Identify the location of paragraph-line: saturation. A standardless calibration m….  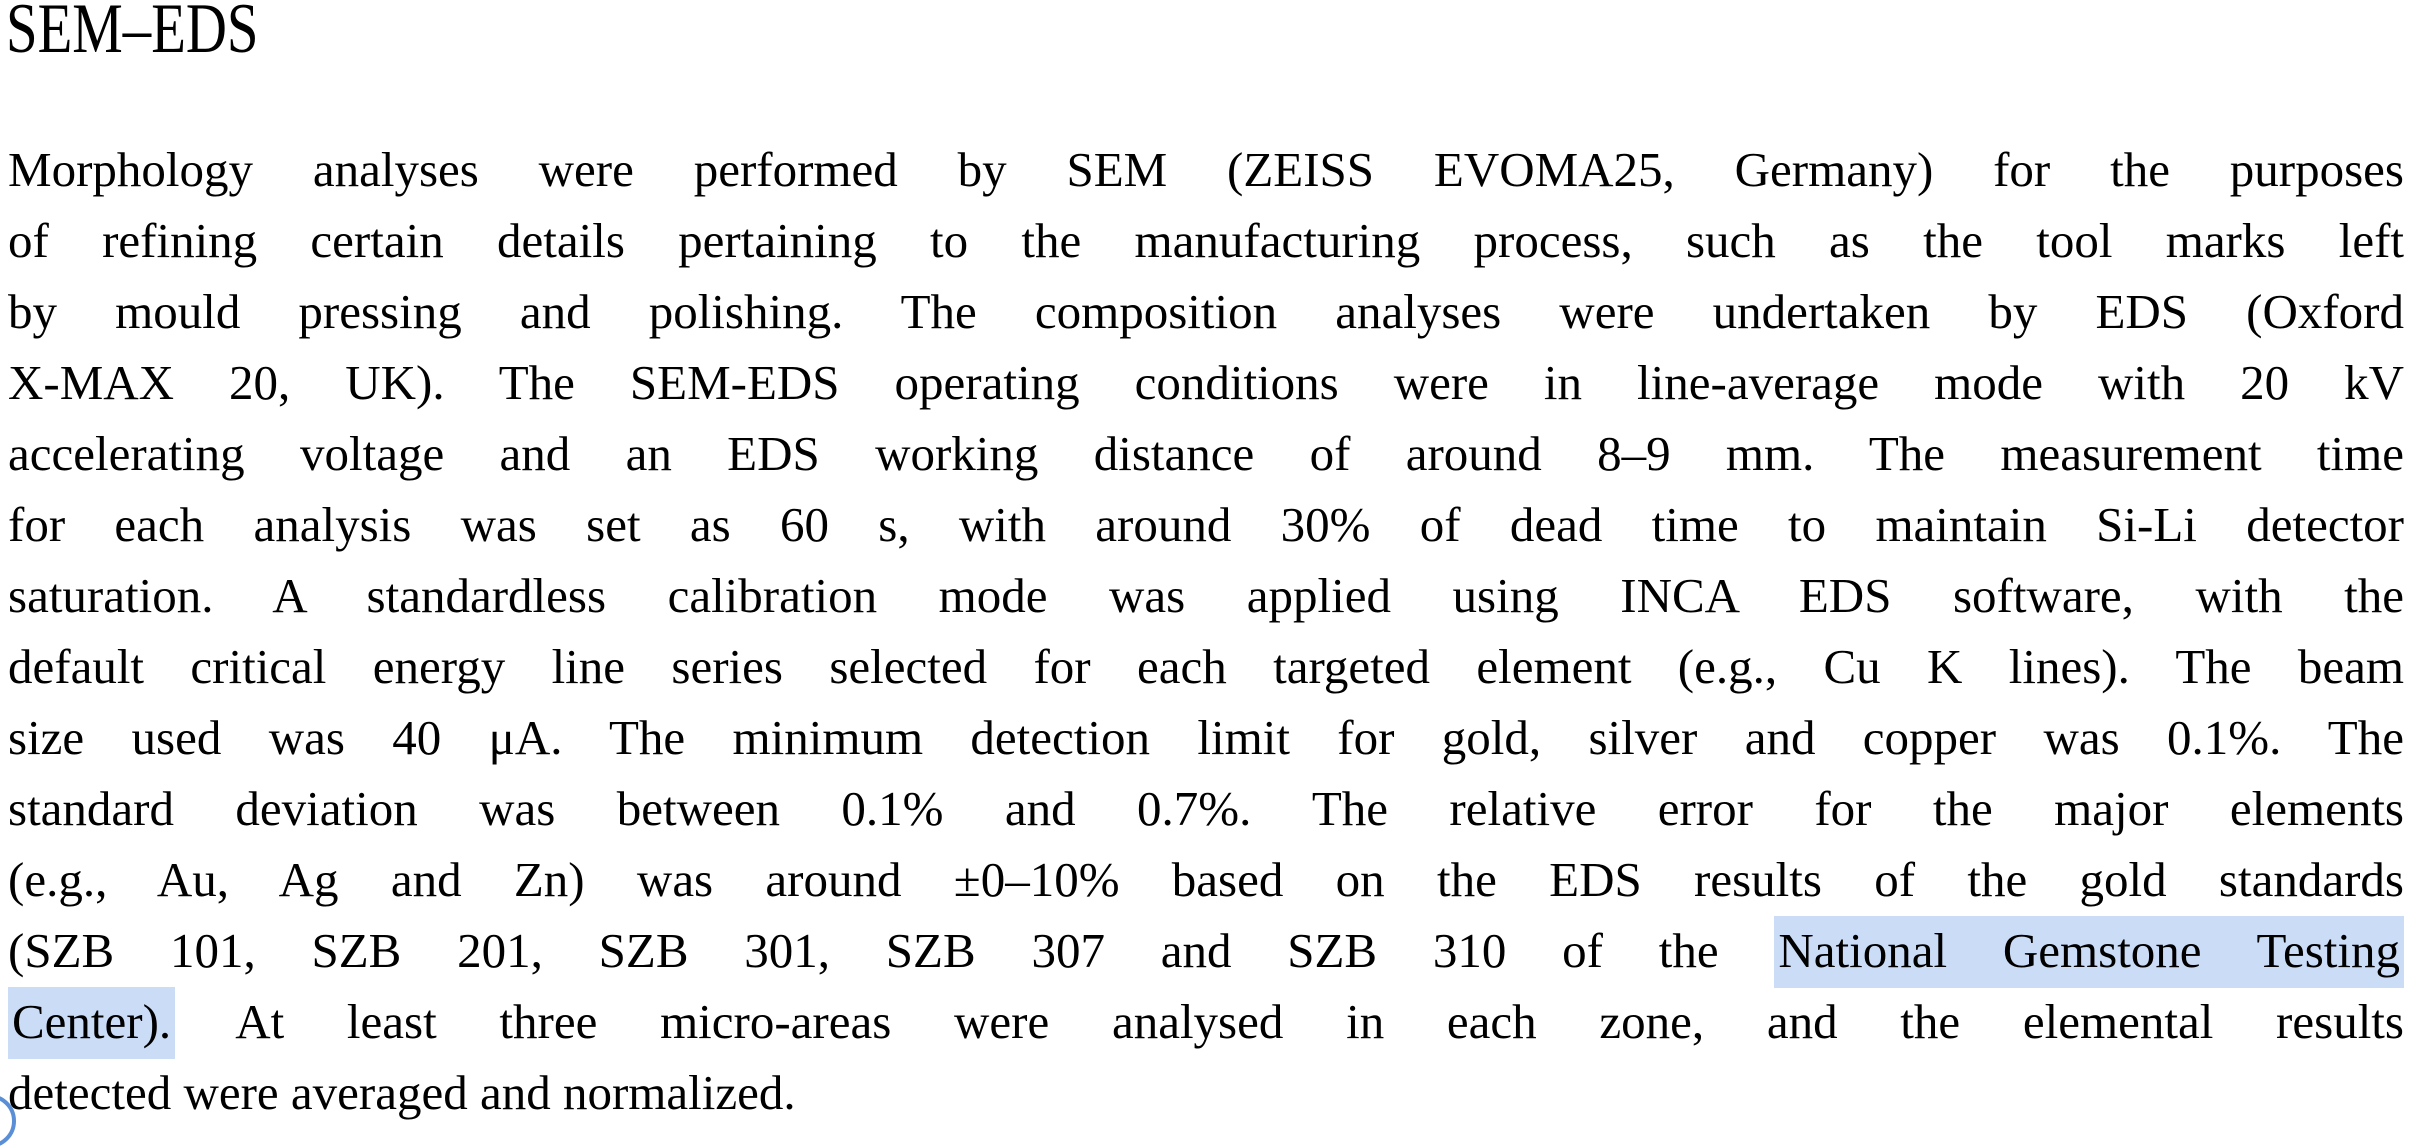
(1206, 595).